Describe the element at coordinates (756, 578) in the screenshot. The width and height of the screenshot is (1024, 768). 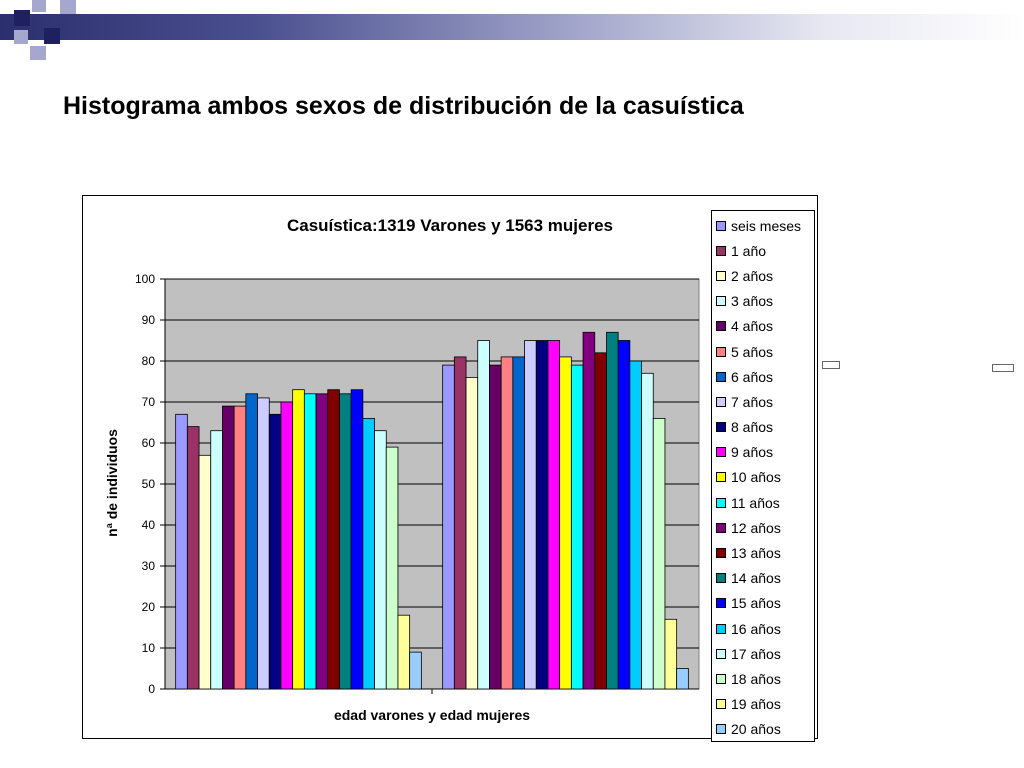
I see `legend-label: 14 años` at that location.